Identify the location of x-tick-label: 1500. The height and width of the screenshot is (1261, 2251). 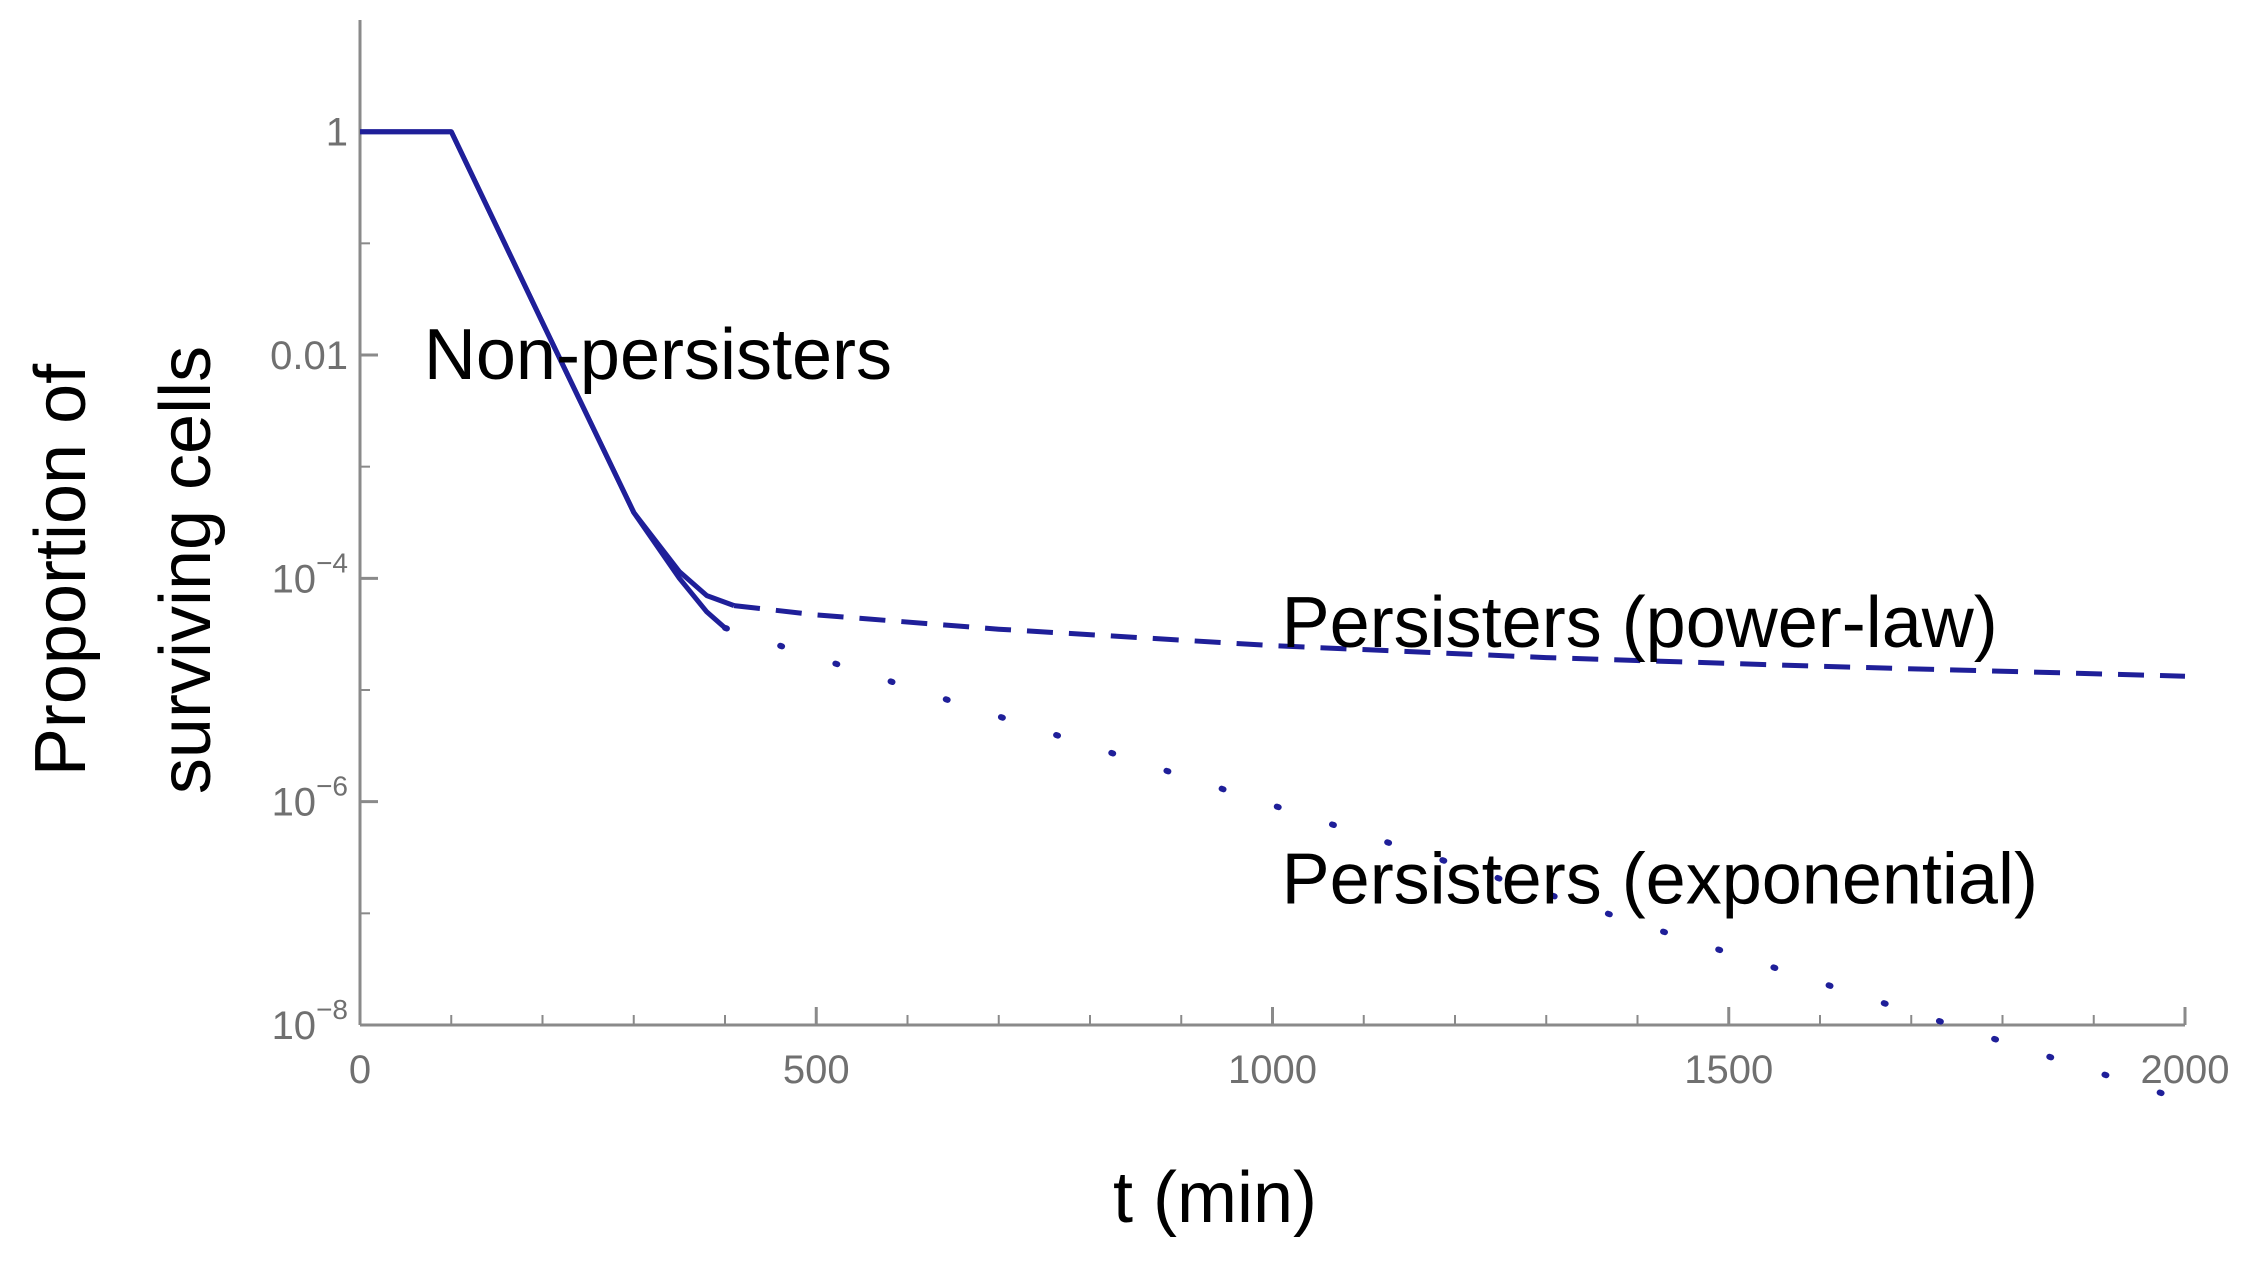
(1728, 1070).